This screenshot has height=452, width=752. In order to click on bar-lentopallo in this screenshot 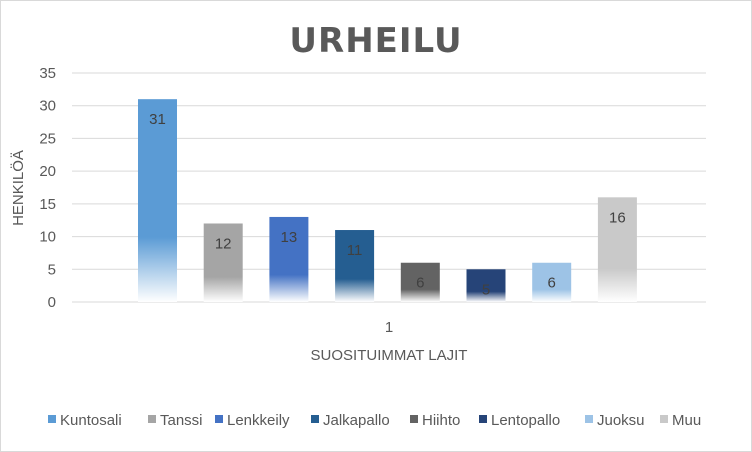, I will do `click(486, 285)`.